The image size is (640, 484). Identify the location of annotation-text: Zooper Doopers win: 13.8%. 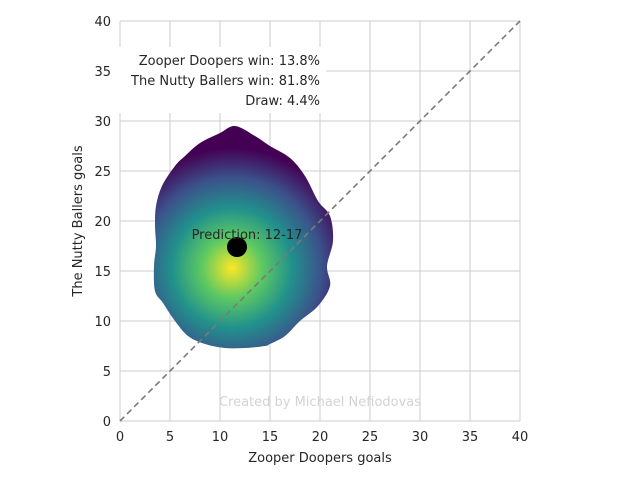
(229, 61).